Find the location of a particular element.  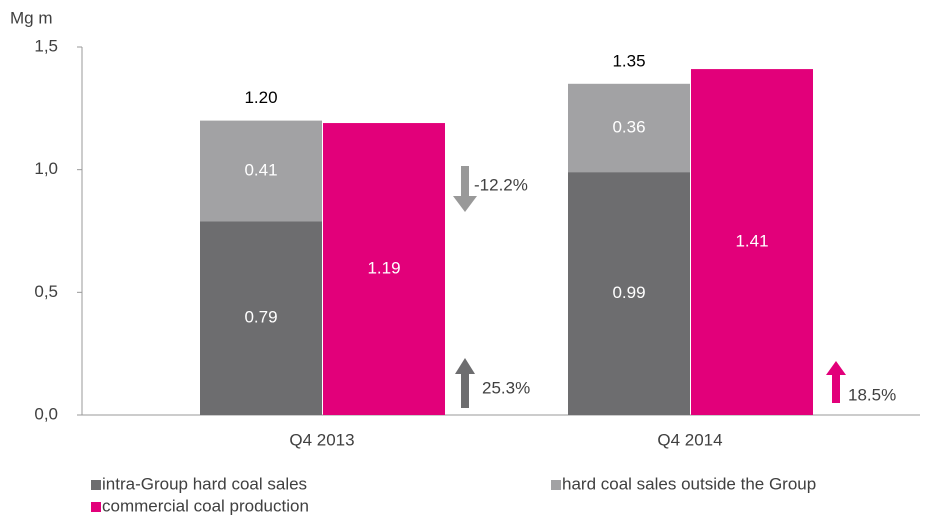

y-tick-label: 1,0 is located at coordinates (46, 168).